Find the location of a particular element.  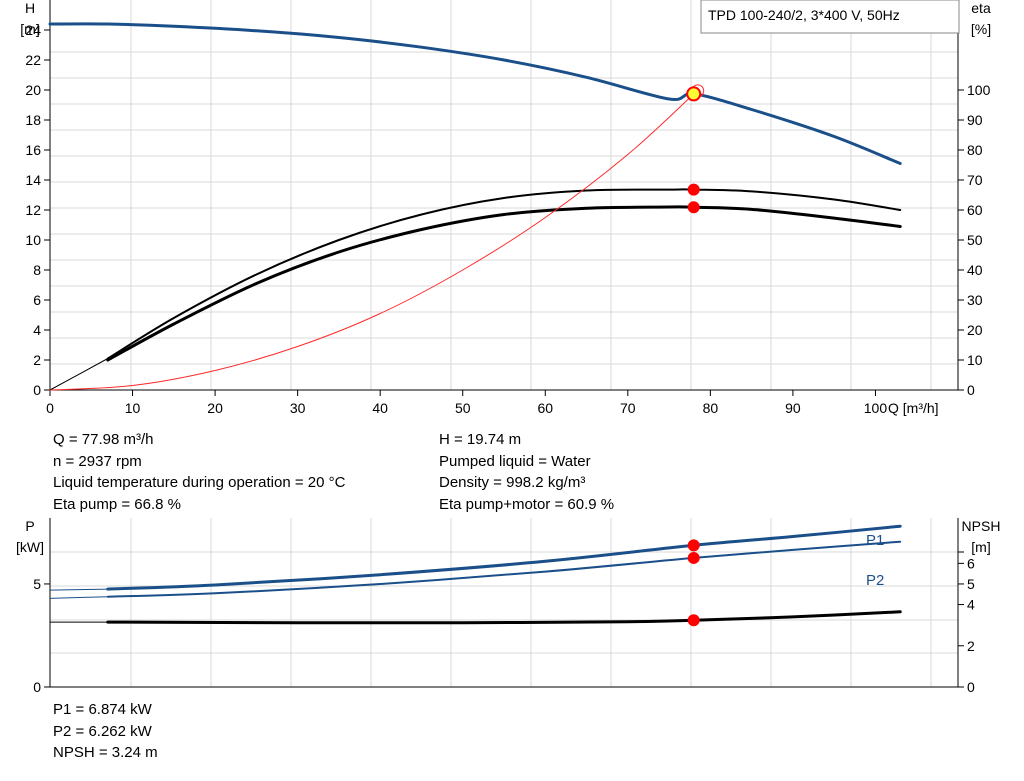

y2-tick-label: 30 is located at coordinates (975, 300).